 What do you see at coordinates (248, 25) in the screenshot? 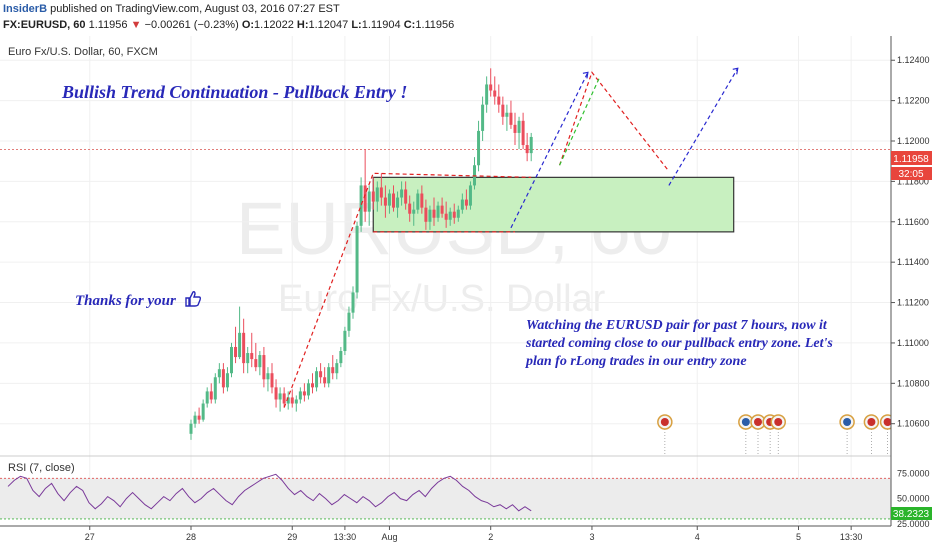
I see `open-label: O:` at bounding box center [248, 25].